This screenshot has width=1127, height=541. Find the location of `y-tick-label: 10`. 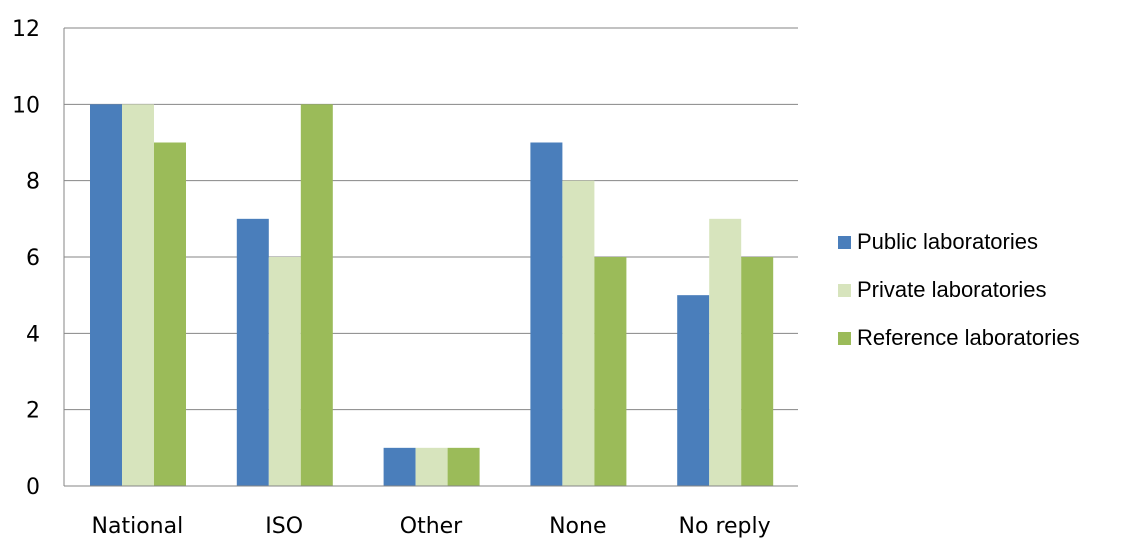

y-tick-label: 10 is located at coordinates (26, 105).